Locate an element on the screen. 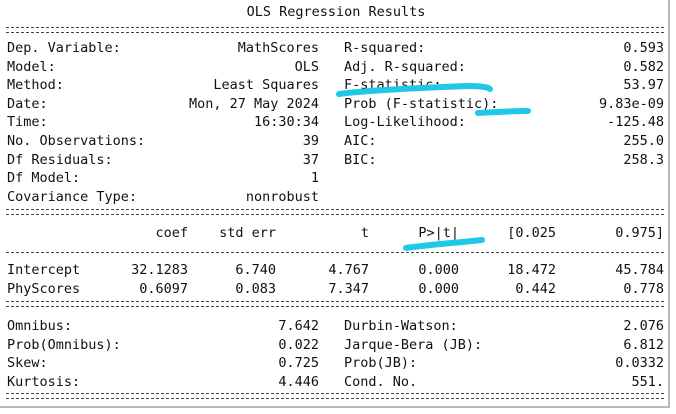 This screenshot has height=414, width=676. diagnostic-label: Prob(Omnibus): is located at coordinates (64, 344).